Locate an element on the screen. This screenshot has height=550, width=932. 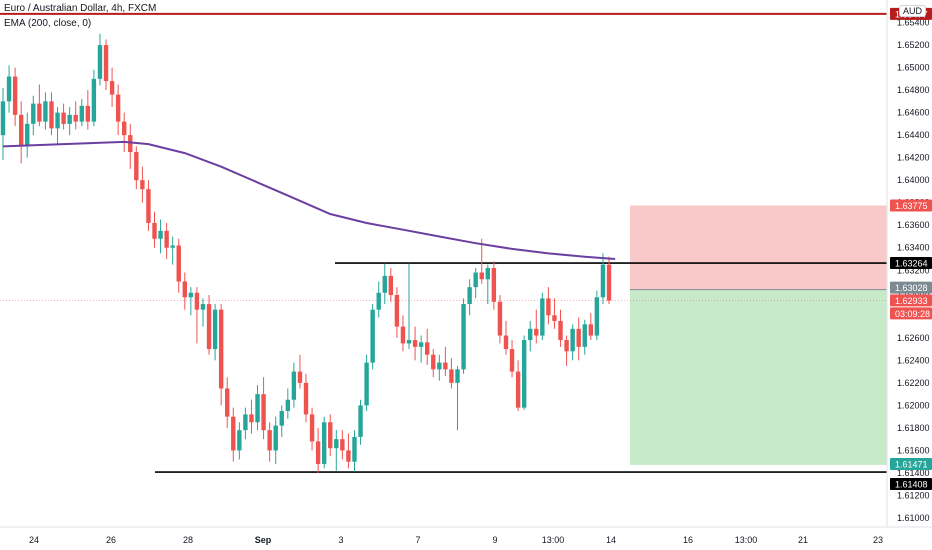
time-tick-label: Sep is located at coordinates (263, 540).